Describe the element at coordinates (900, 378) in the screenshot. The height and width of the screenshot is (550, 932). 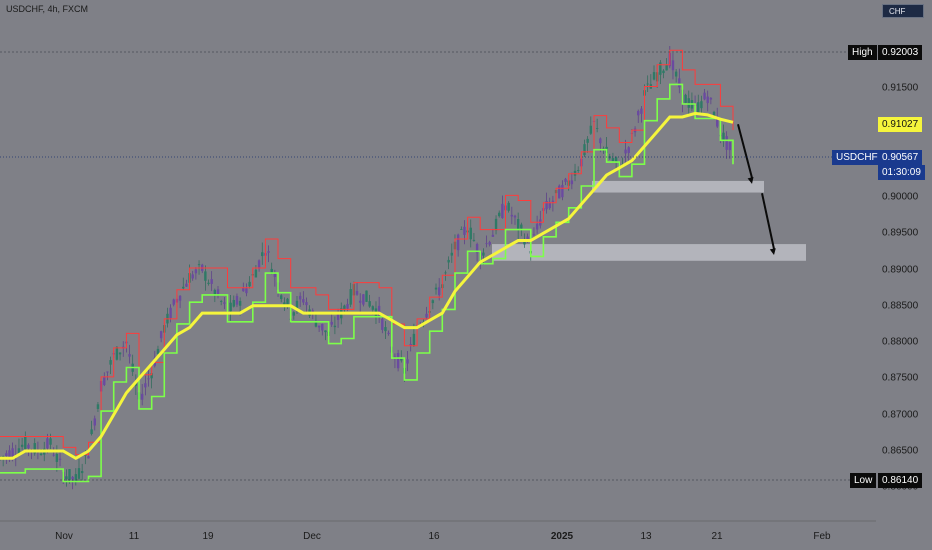
I see `price-tick-label: 0.87500` at that location.